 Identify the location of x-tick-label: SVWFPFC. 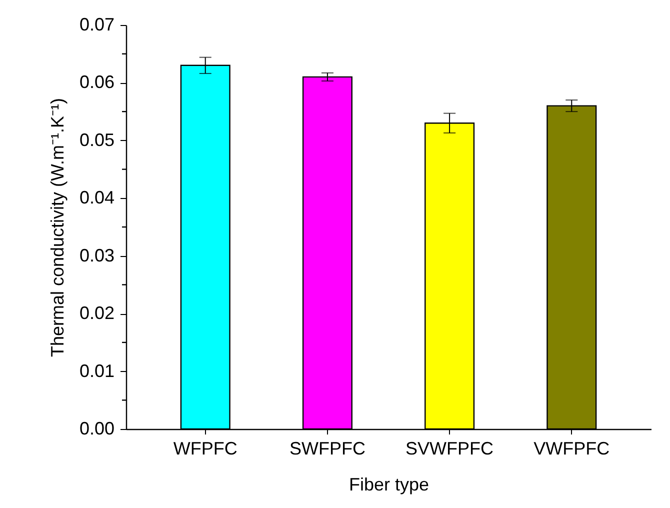
(450, 448).